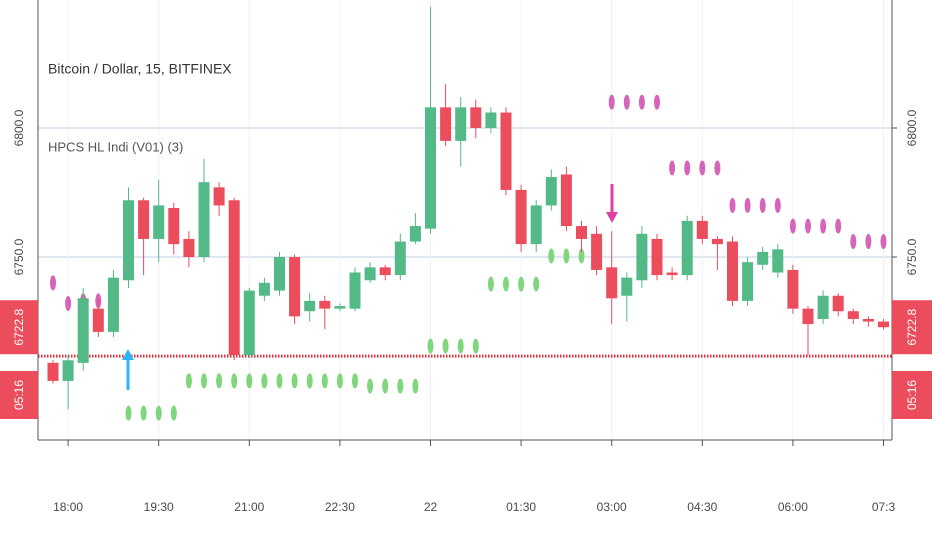 Image resolution: width=932 pixels, height=550 pixels. I want to click on buy-arrow, so click(128, 369).